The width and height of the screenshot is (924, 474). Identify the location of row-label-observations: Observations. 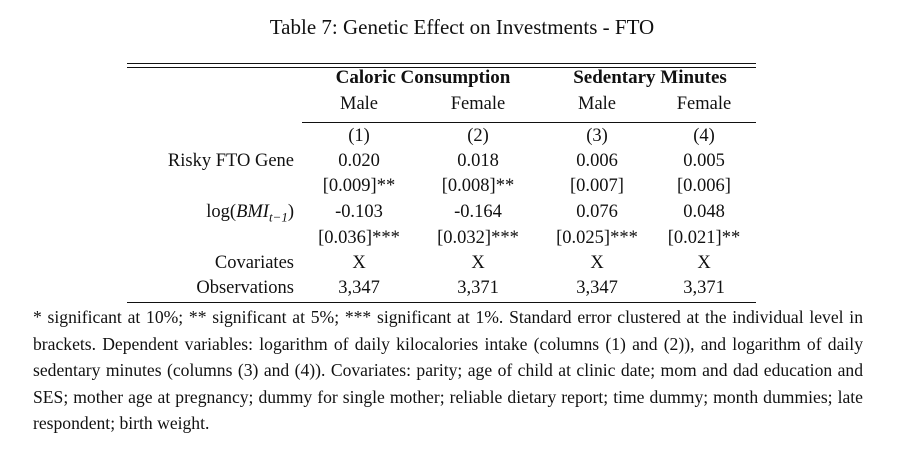
(245, 288).